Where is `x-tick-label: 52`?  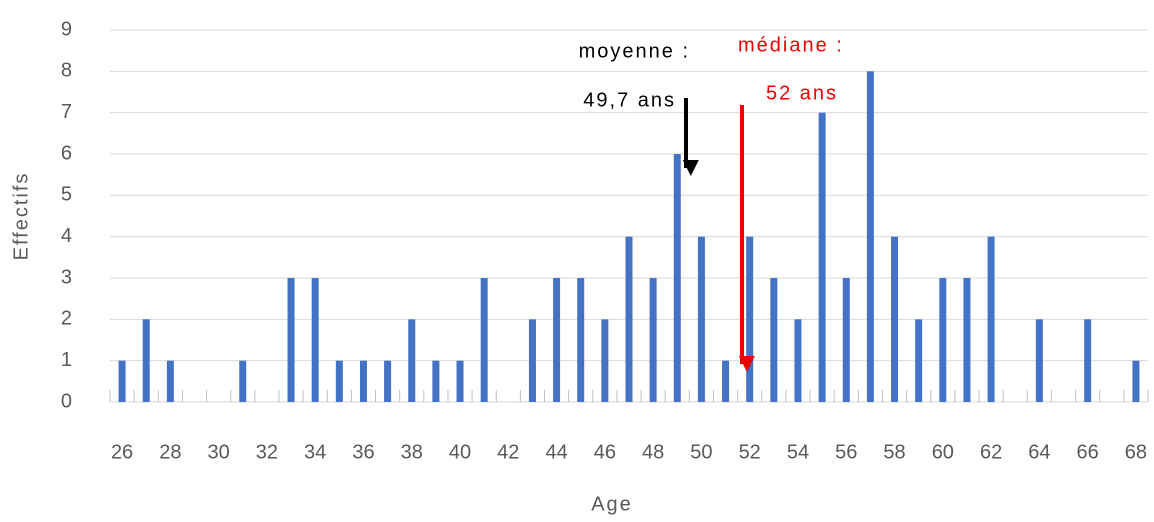 x-tick-label: 52 is located at coordinates (750, 452).